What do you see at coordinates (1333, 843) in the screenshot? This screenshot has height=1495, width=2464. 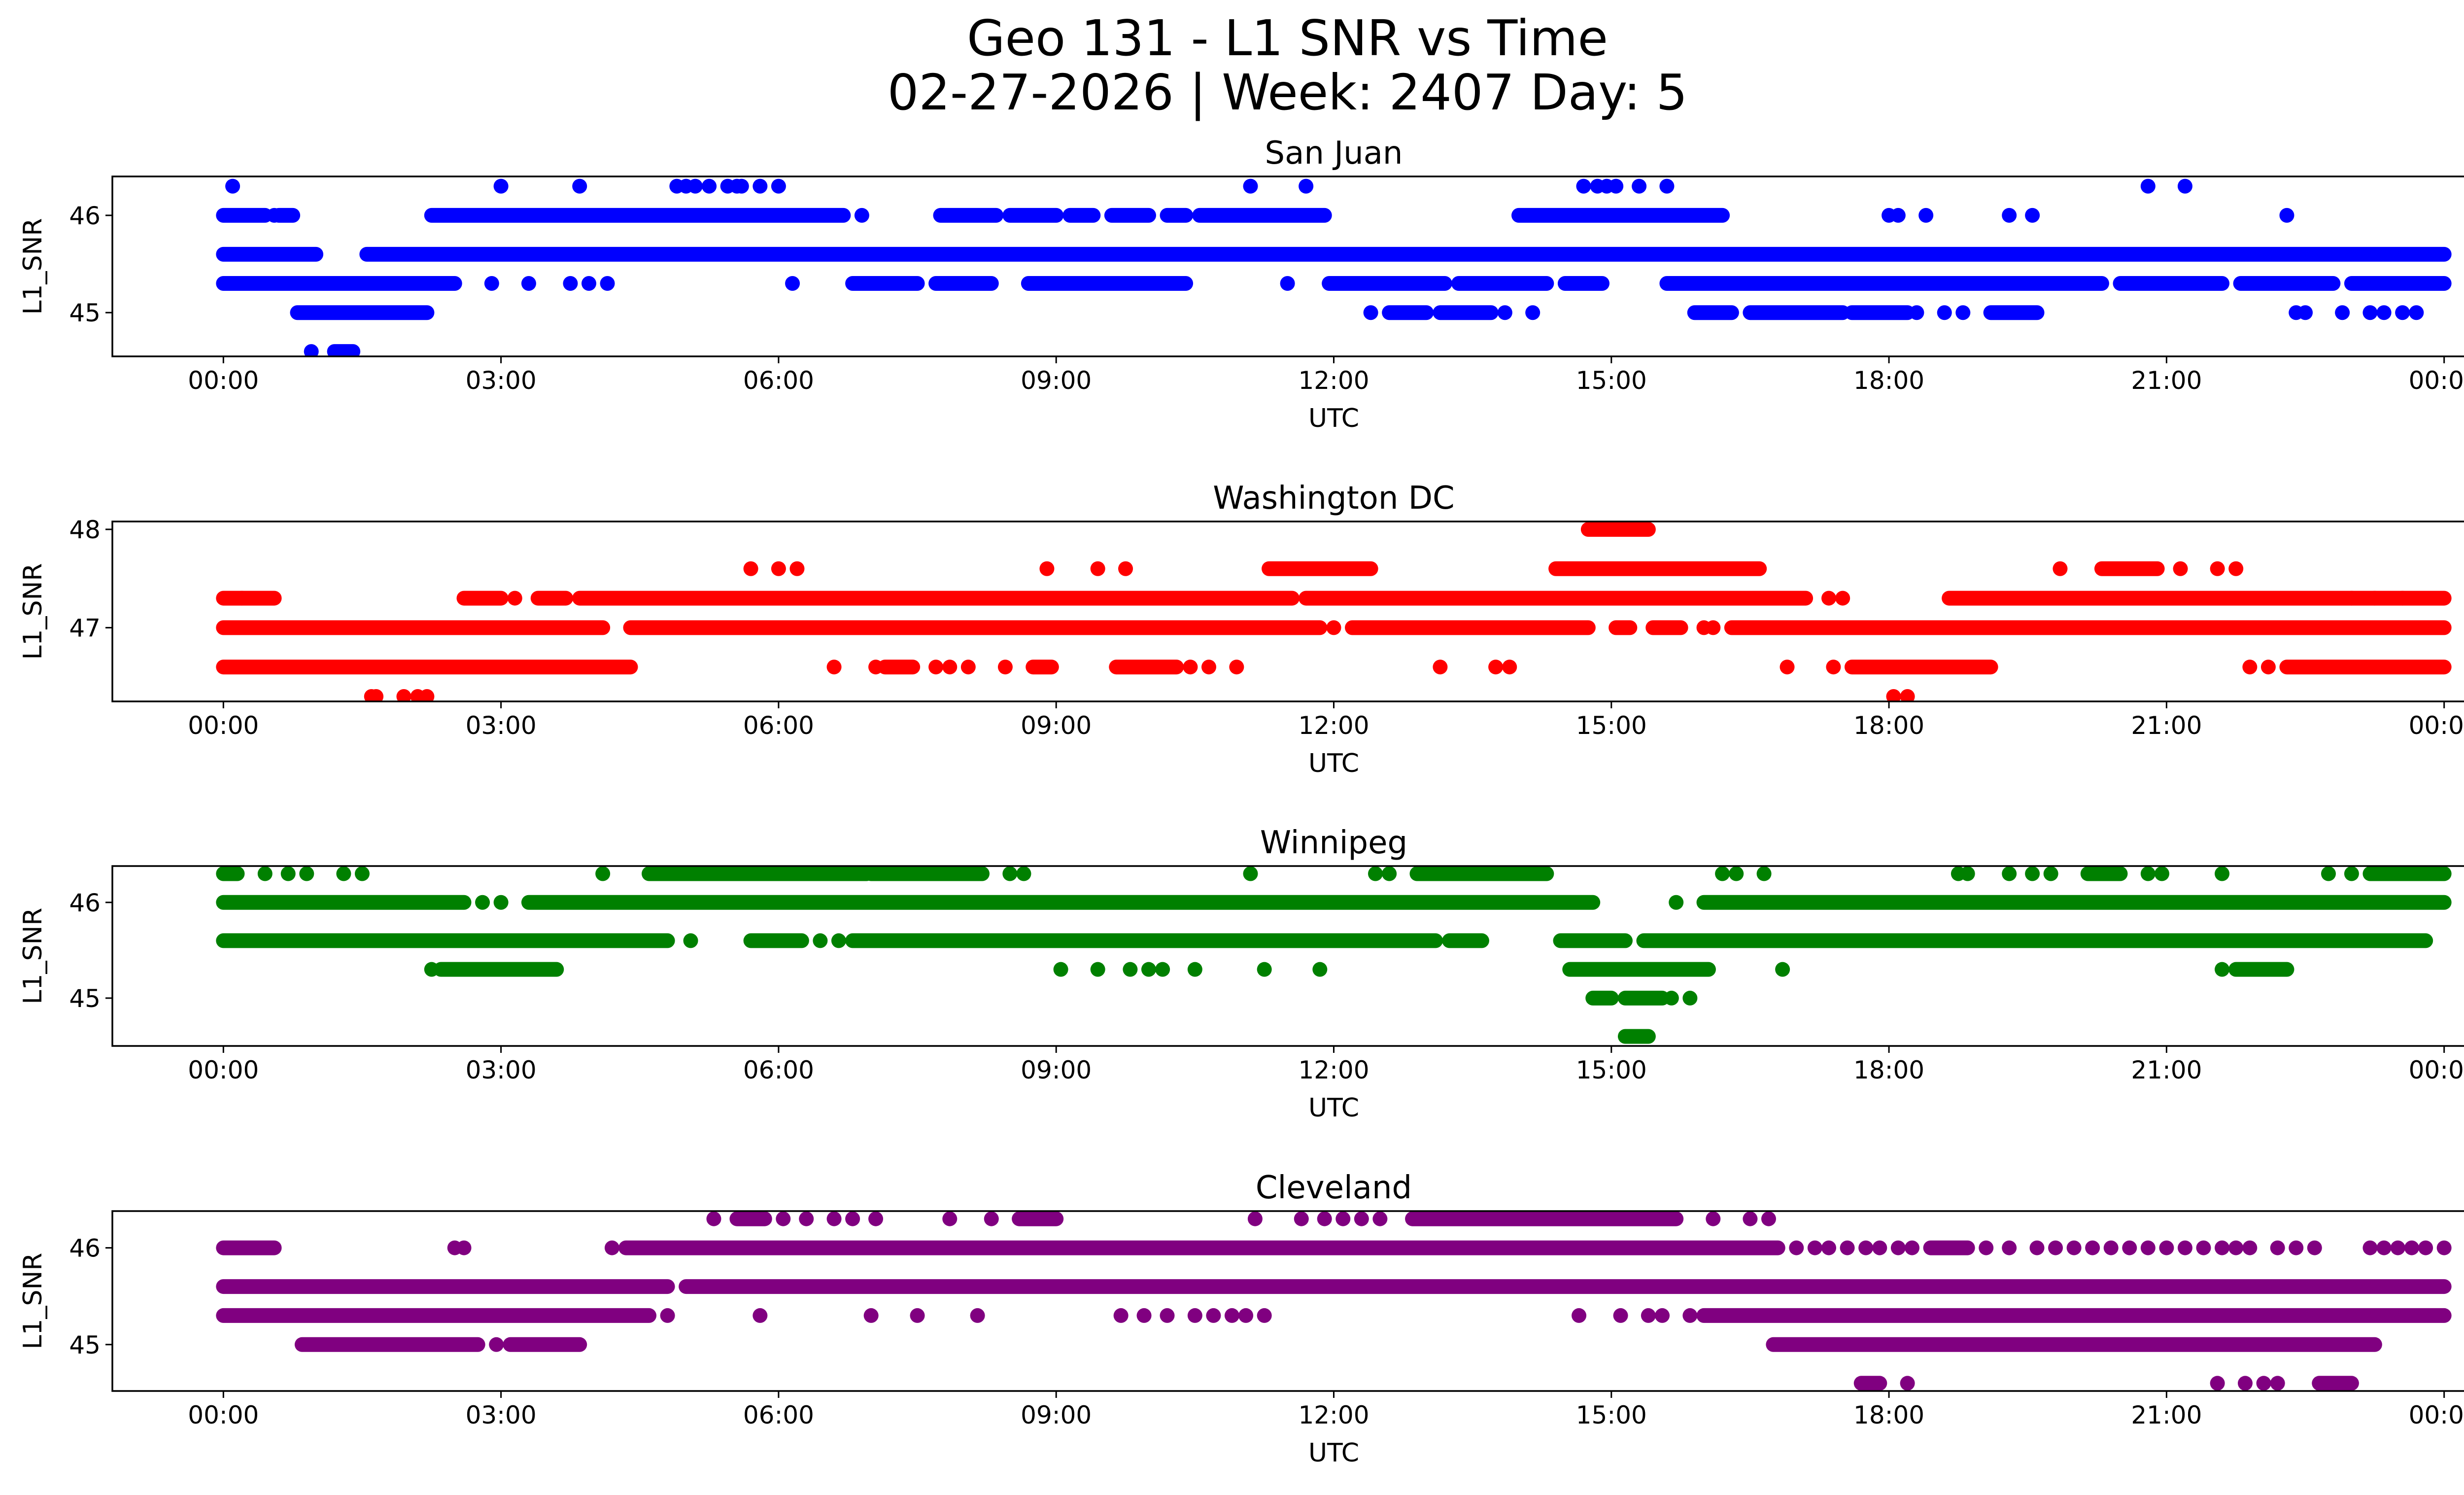 I see `panel-title: Winnipeg` at bounding box center [1333, 843].